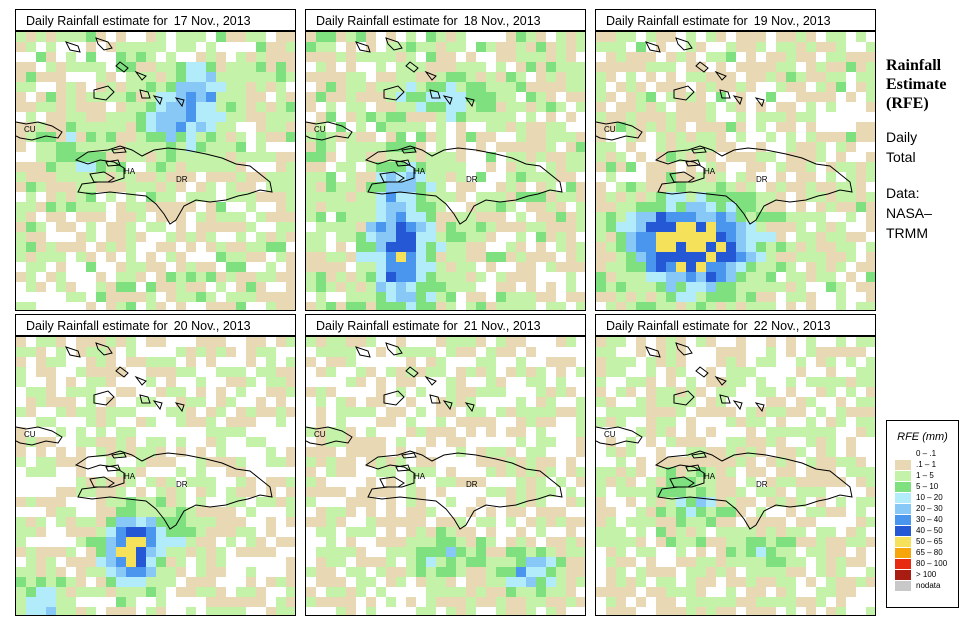 The height and width of the screenshot is (635, 971). Describe the element at coordinates (926, 453) in the screenshot. I see `legend-label: 0 – .1` at that location.